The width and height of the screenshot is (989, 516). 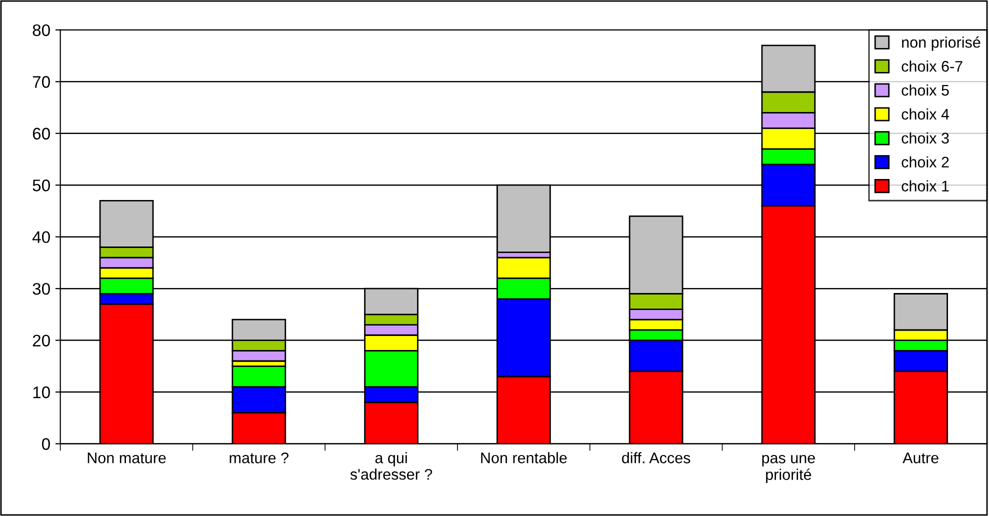 I want to click on y-tick-label: 70, so click(x=41, y=82).